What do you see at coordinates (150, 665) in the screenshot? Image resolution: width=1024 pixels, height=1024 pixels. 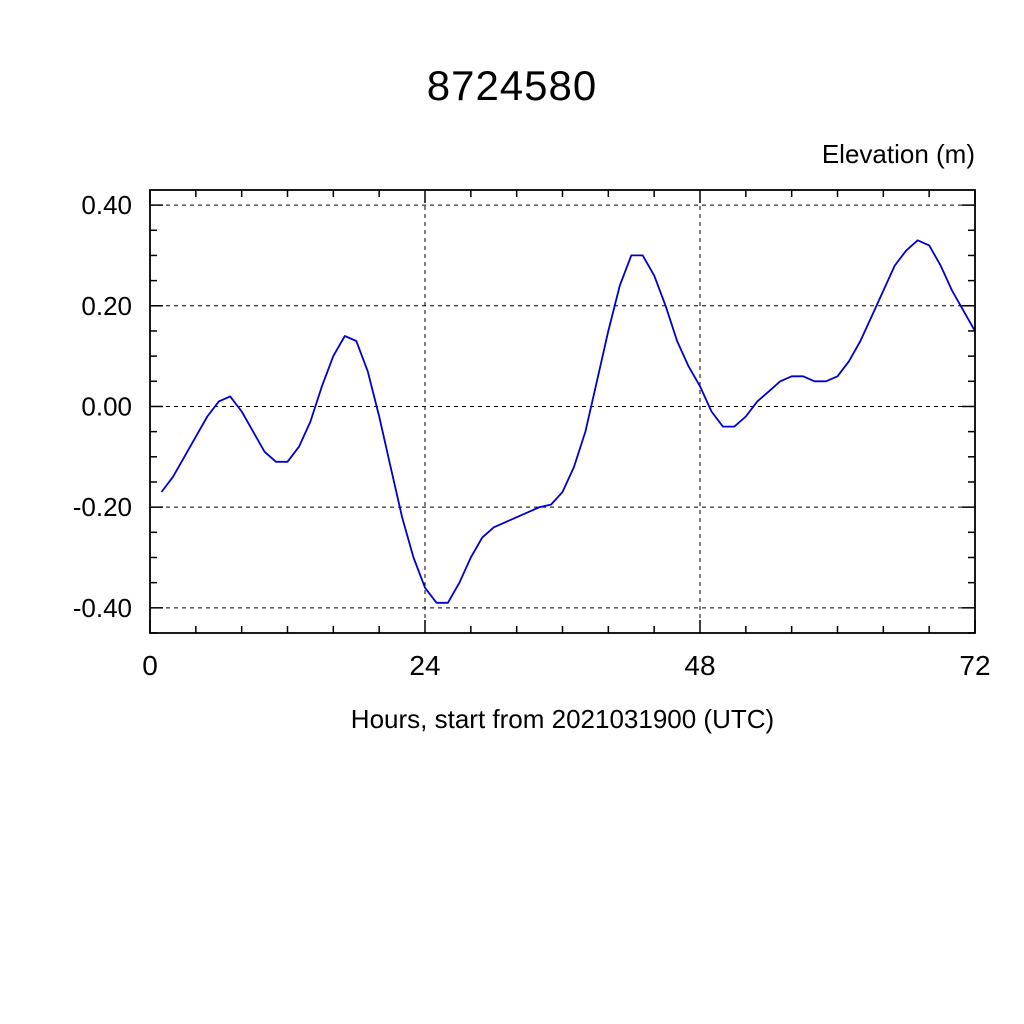 I see `x-tick-label: 0` at bounding box center [150, 665].